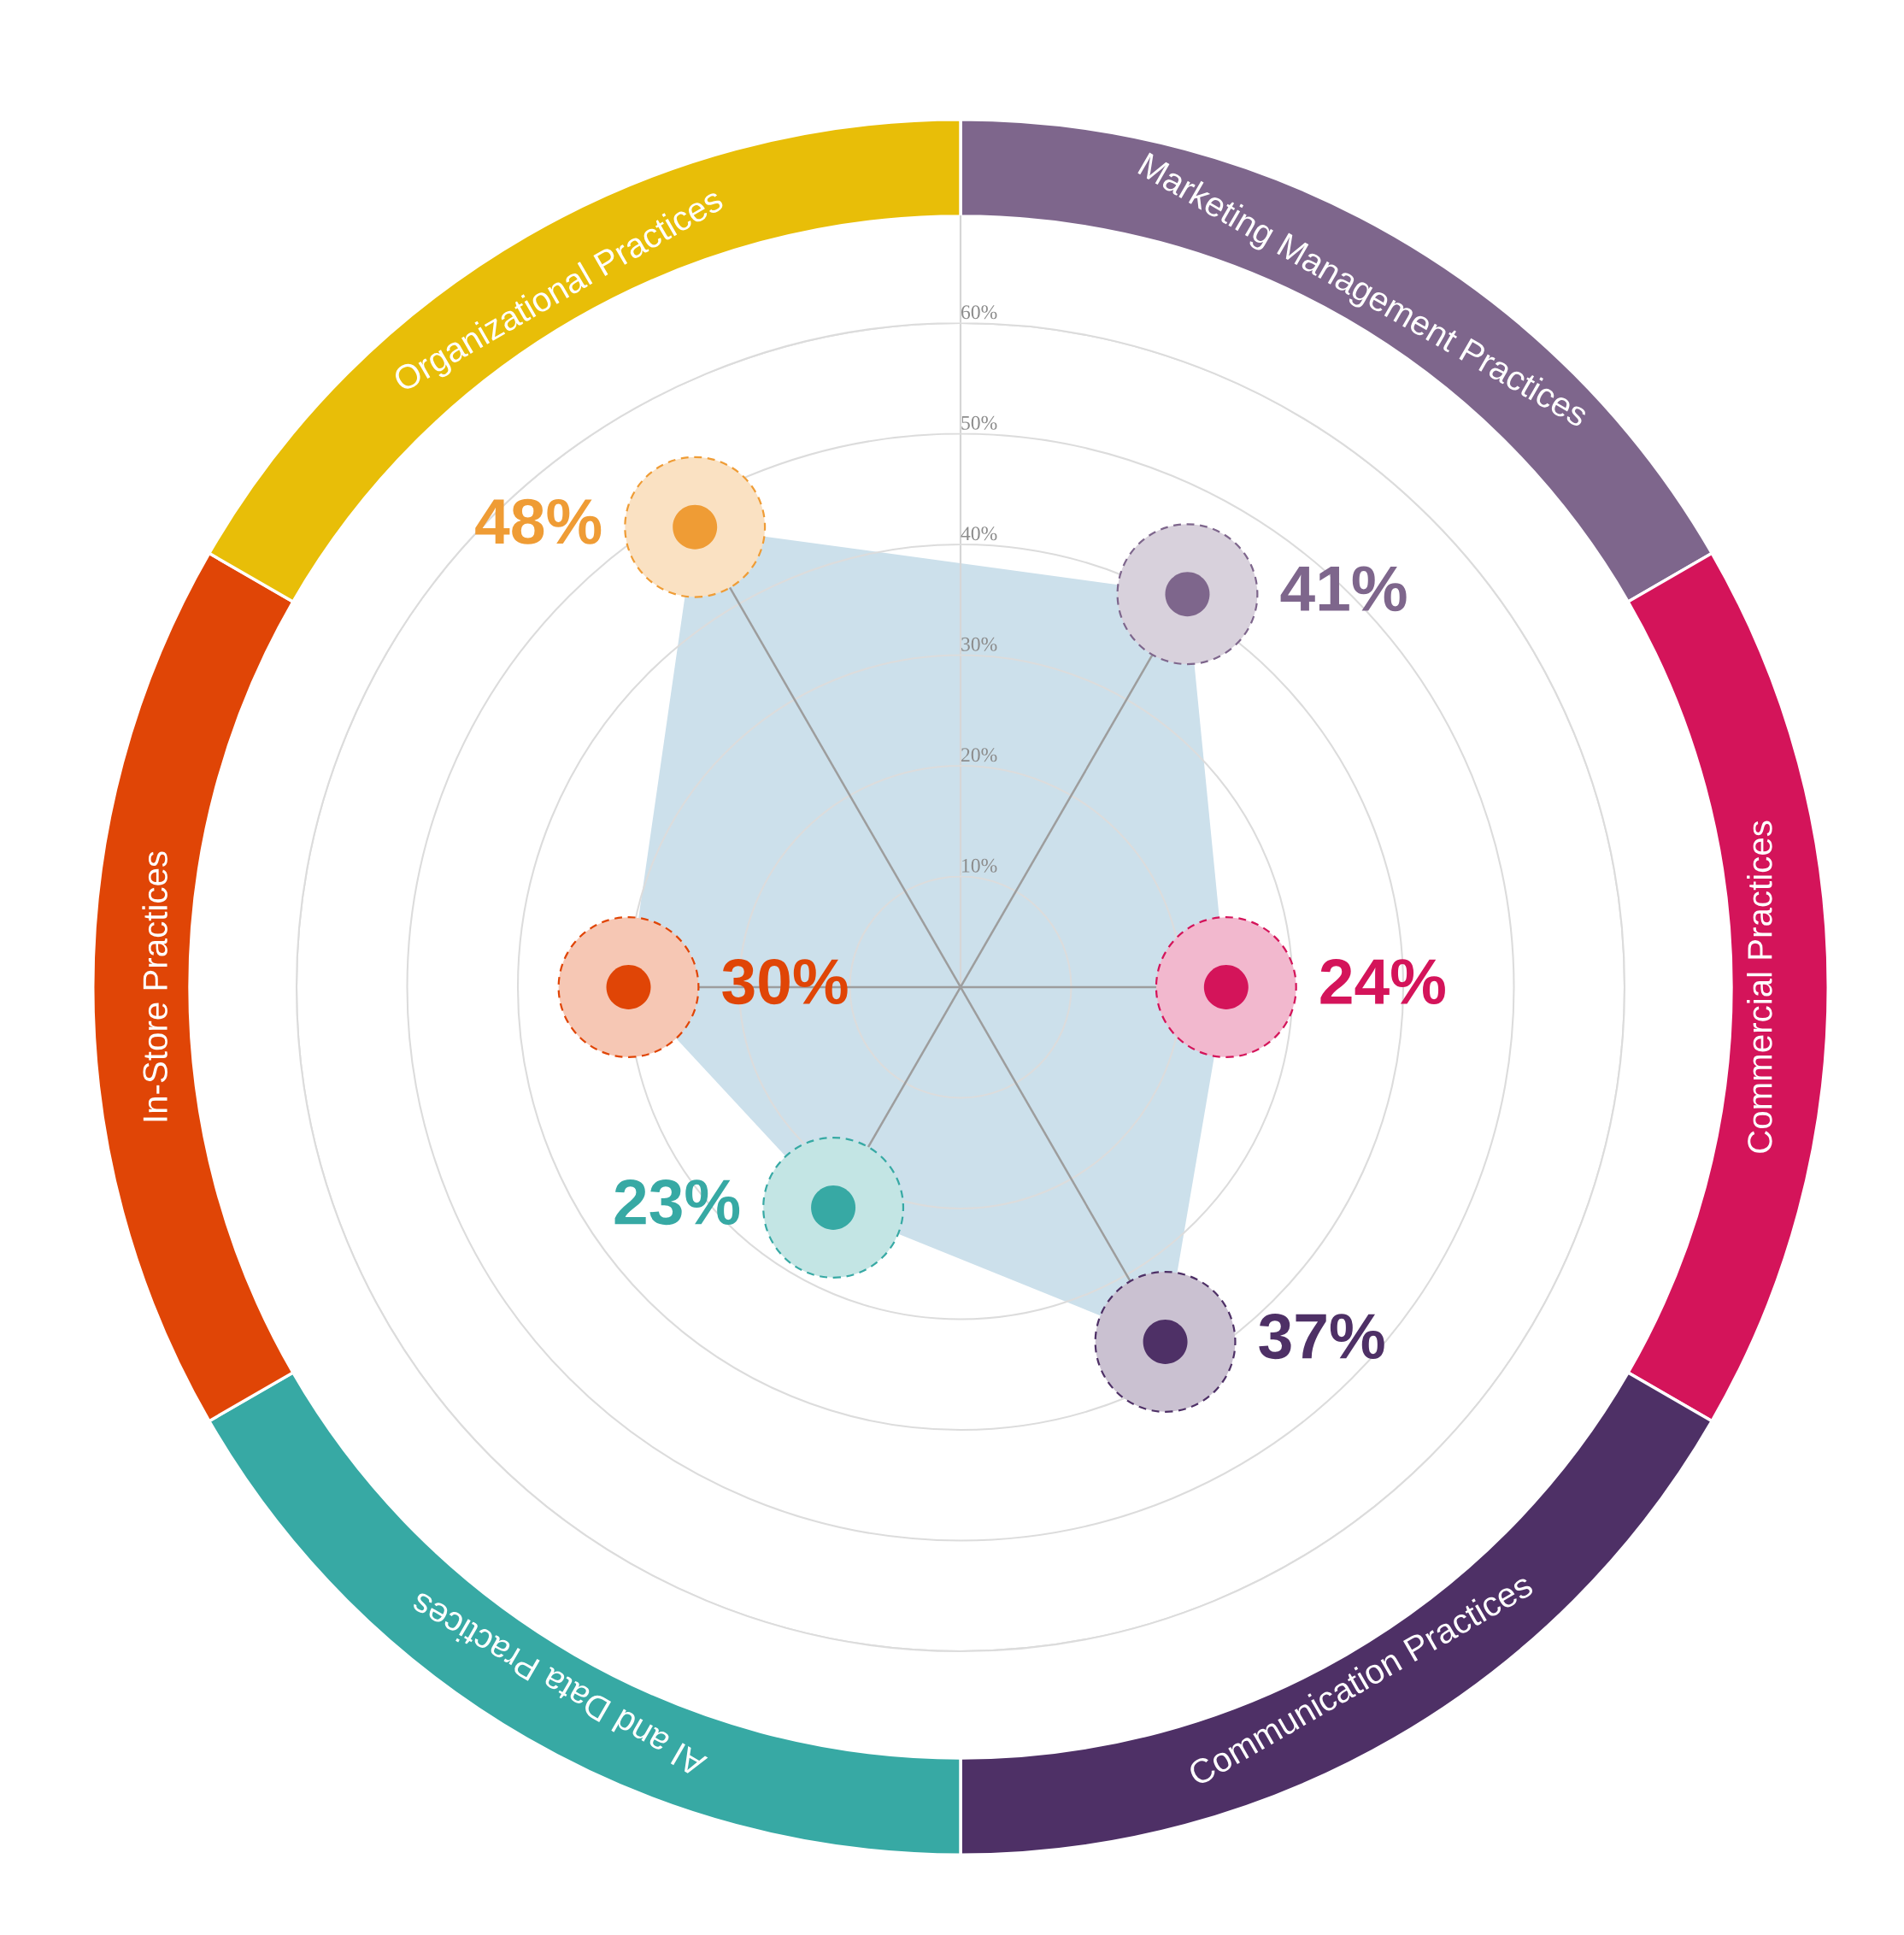 The image size is (1904, 1935). Describe the element at coordinates (980, 865) in the screenshot. I see `y-tick-label: 10%` at that location.